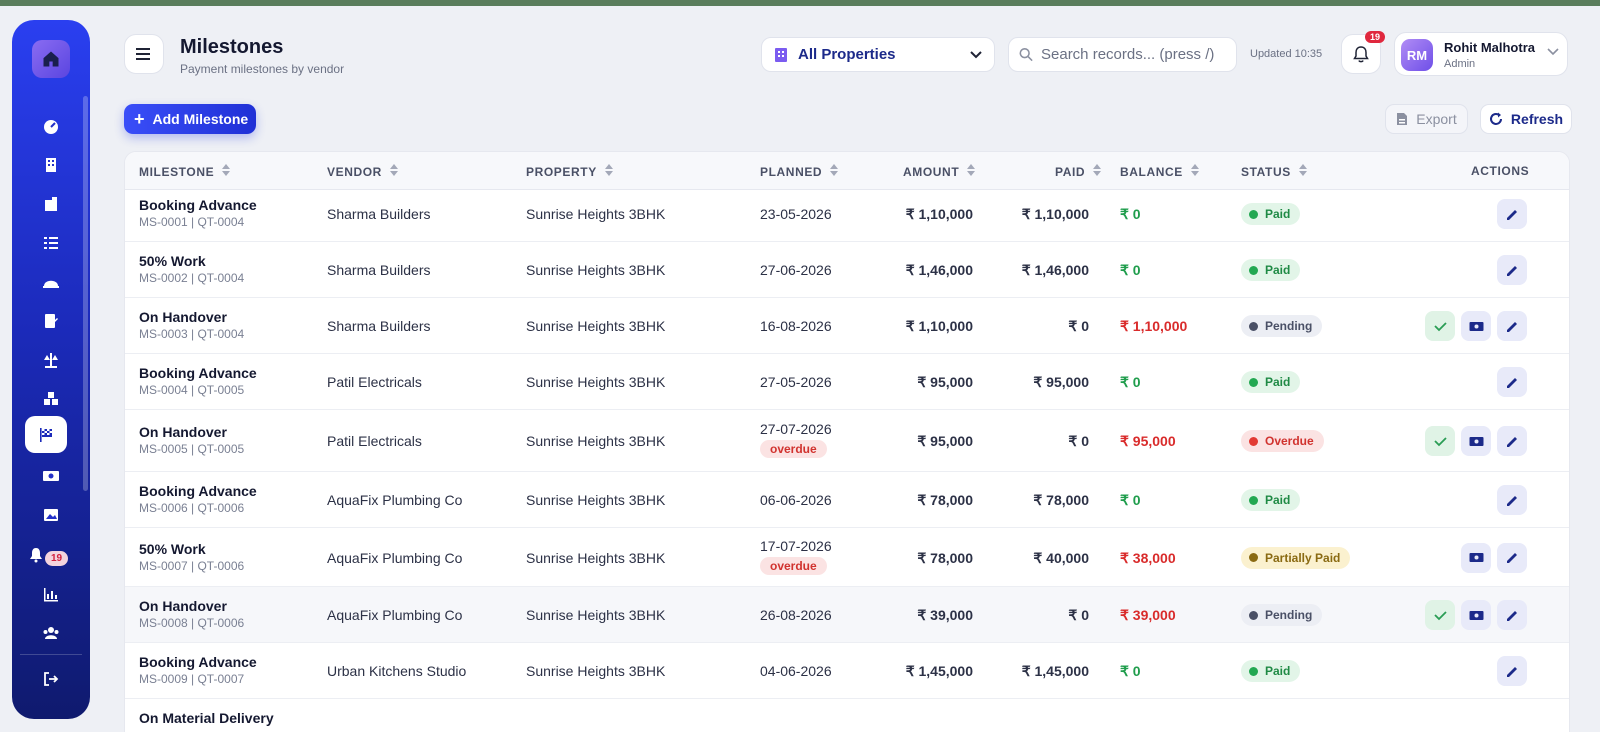  What do you see at coordinates (51, 282) in the screenshot?
I see `sidebar-item-hardhat` at bounding box center [51, 282].